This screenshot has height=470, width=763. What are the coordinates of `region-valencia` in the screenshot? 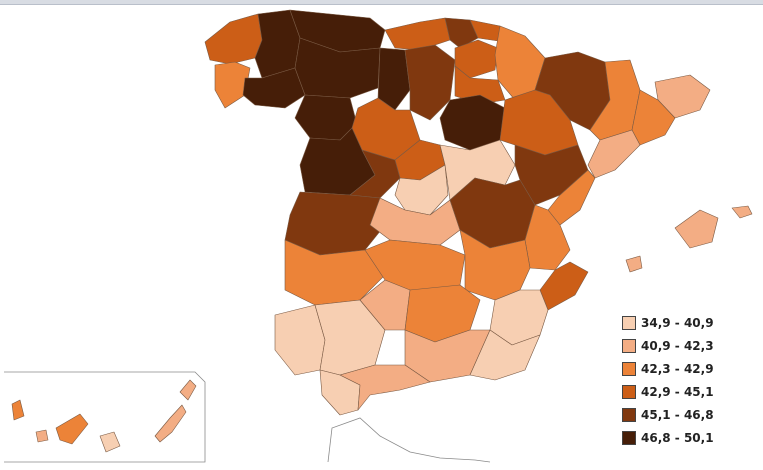 It's located at (547, 237).